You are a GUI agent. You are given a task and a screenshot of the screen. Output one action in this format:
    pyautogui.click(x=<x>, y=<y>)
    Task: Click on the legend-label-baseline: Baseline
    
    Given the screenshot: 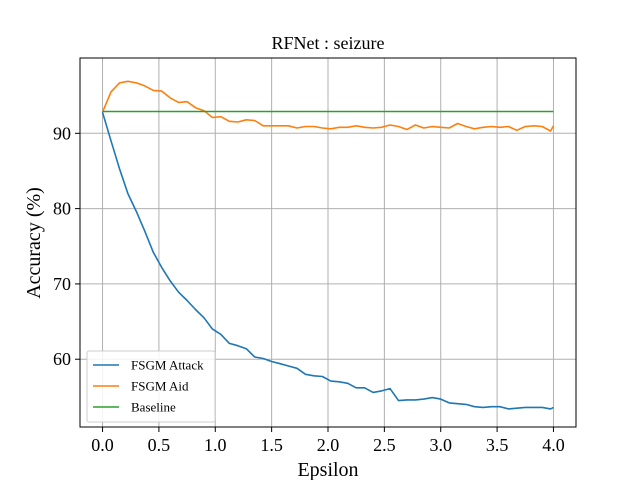 What is the action you would take?
    pyautogui.click(x=153, y=407)
    